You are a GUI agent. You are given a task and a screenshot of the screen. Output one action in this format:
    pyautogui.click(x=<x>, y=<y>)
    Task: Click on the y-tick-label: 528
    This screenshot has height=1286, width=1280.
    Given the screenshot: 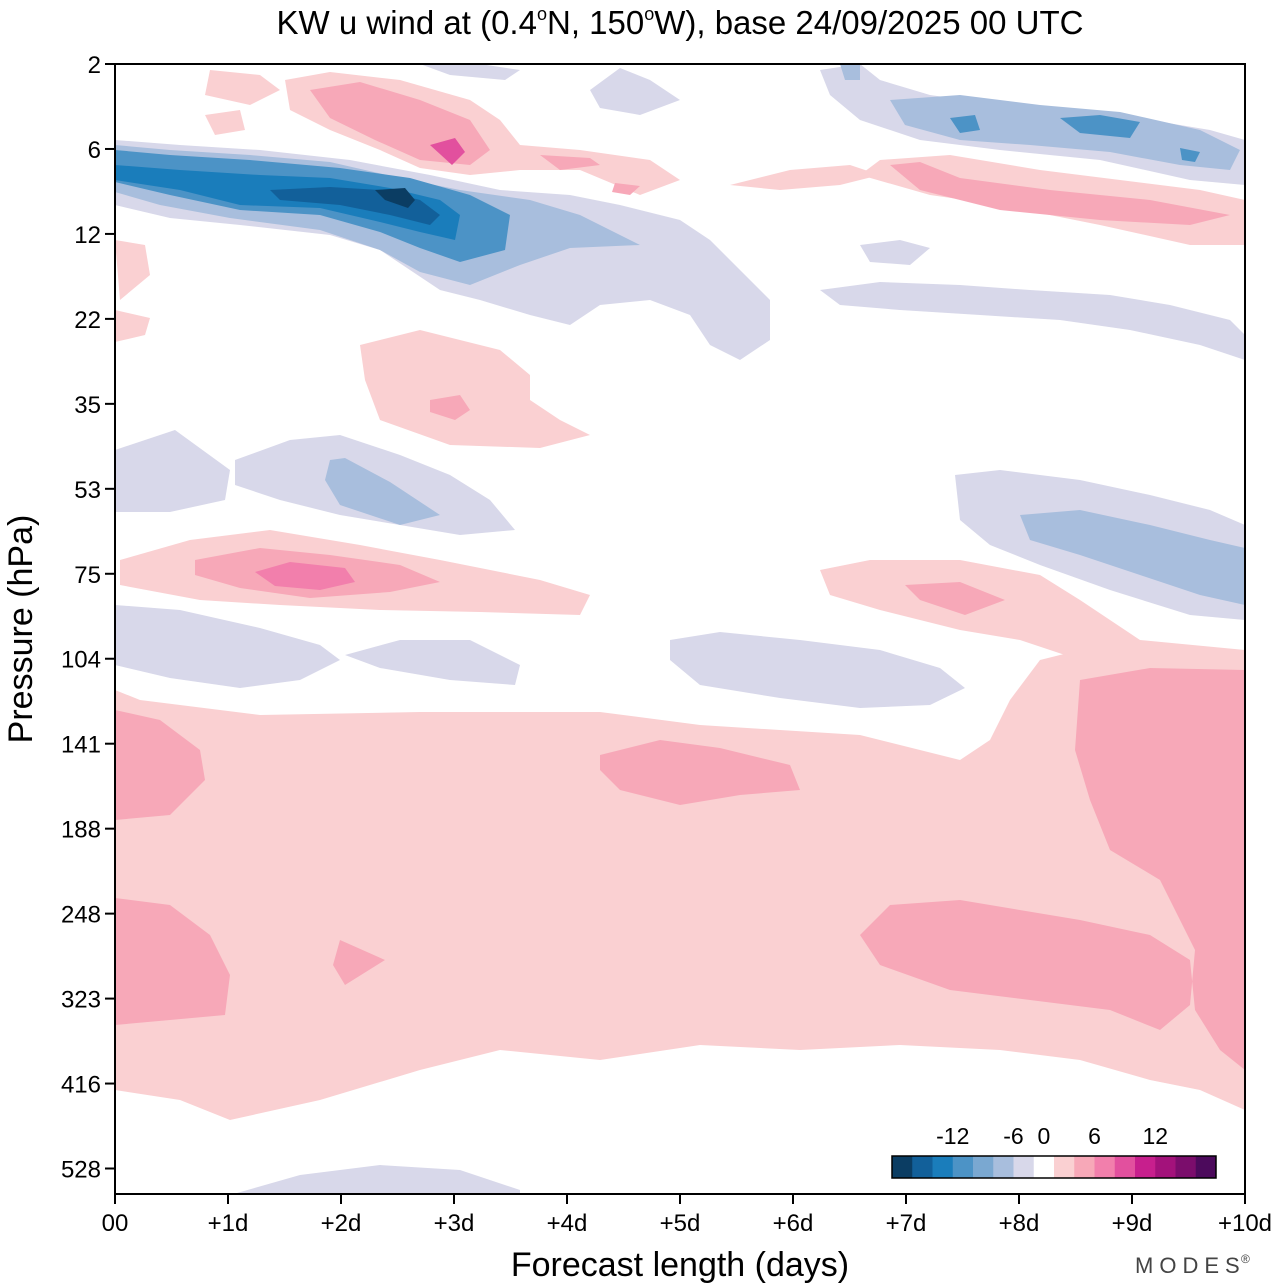 What is the action you would take?
    pyautogui.click(x=81, y=1170)
    